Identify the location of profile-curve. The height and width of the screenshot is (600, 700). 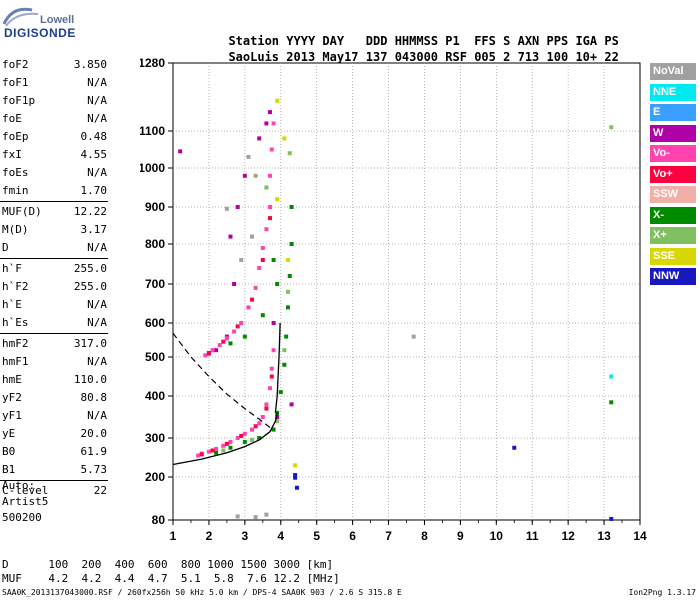
(225, 439).